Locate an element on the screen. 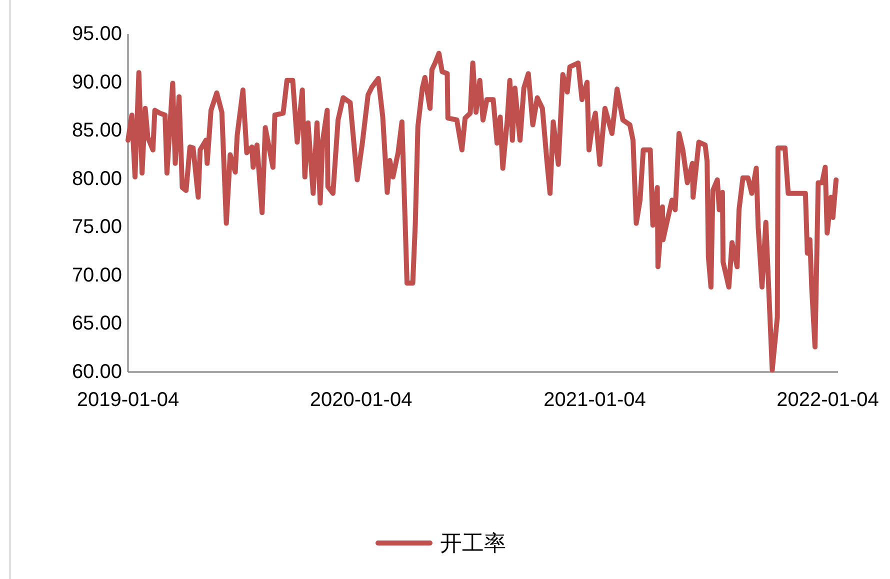  legend-label: 开工率 is located at coordinates (473, 543).